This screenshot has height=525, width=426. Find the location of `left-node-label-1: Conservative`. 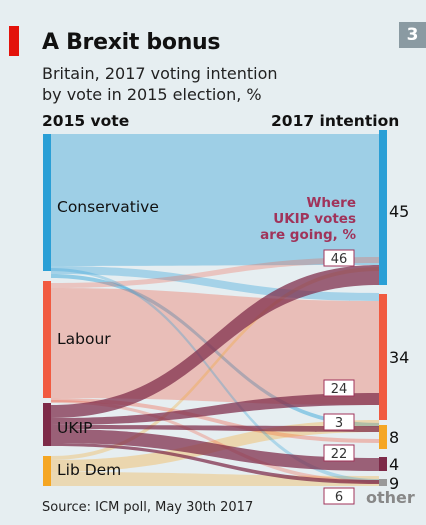

left-node-label-1: Conservative is located at coordinates (108, 207).